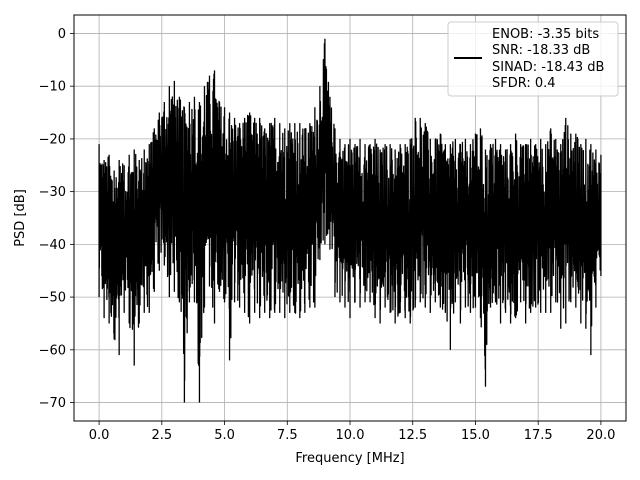  What do you see at coordinates (62, 34) in the screenshot?
I see `y-tick-label: 0` at bounding box center [62, 34].